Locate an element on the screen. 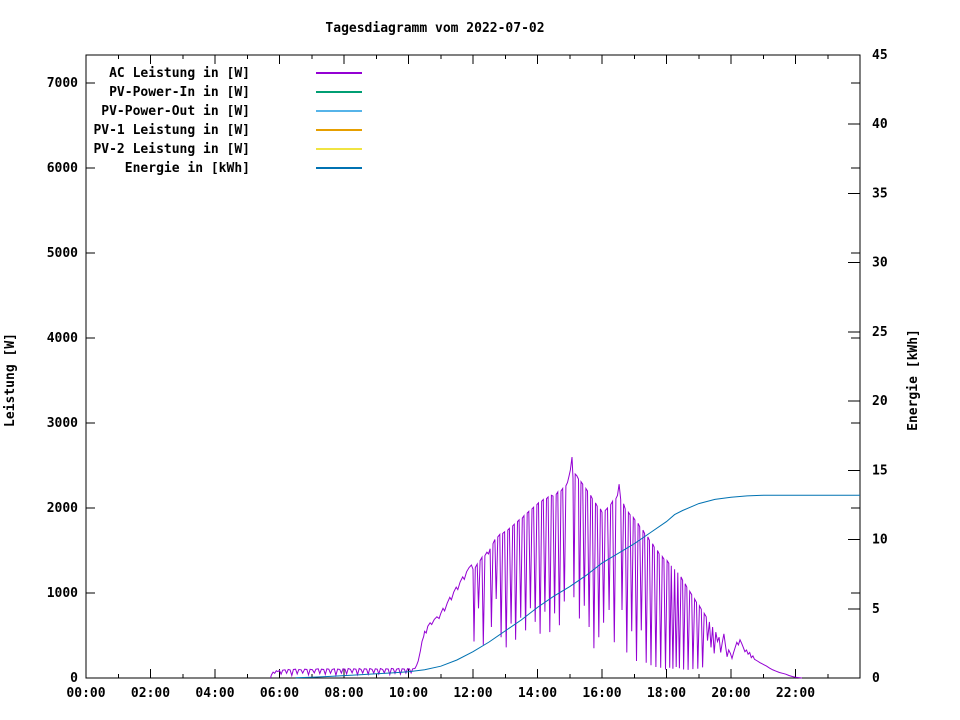  legend-label: PV-Power-In in [W] is located at coordinates (179, 92).